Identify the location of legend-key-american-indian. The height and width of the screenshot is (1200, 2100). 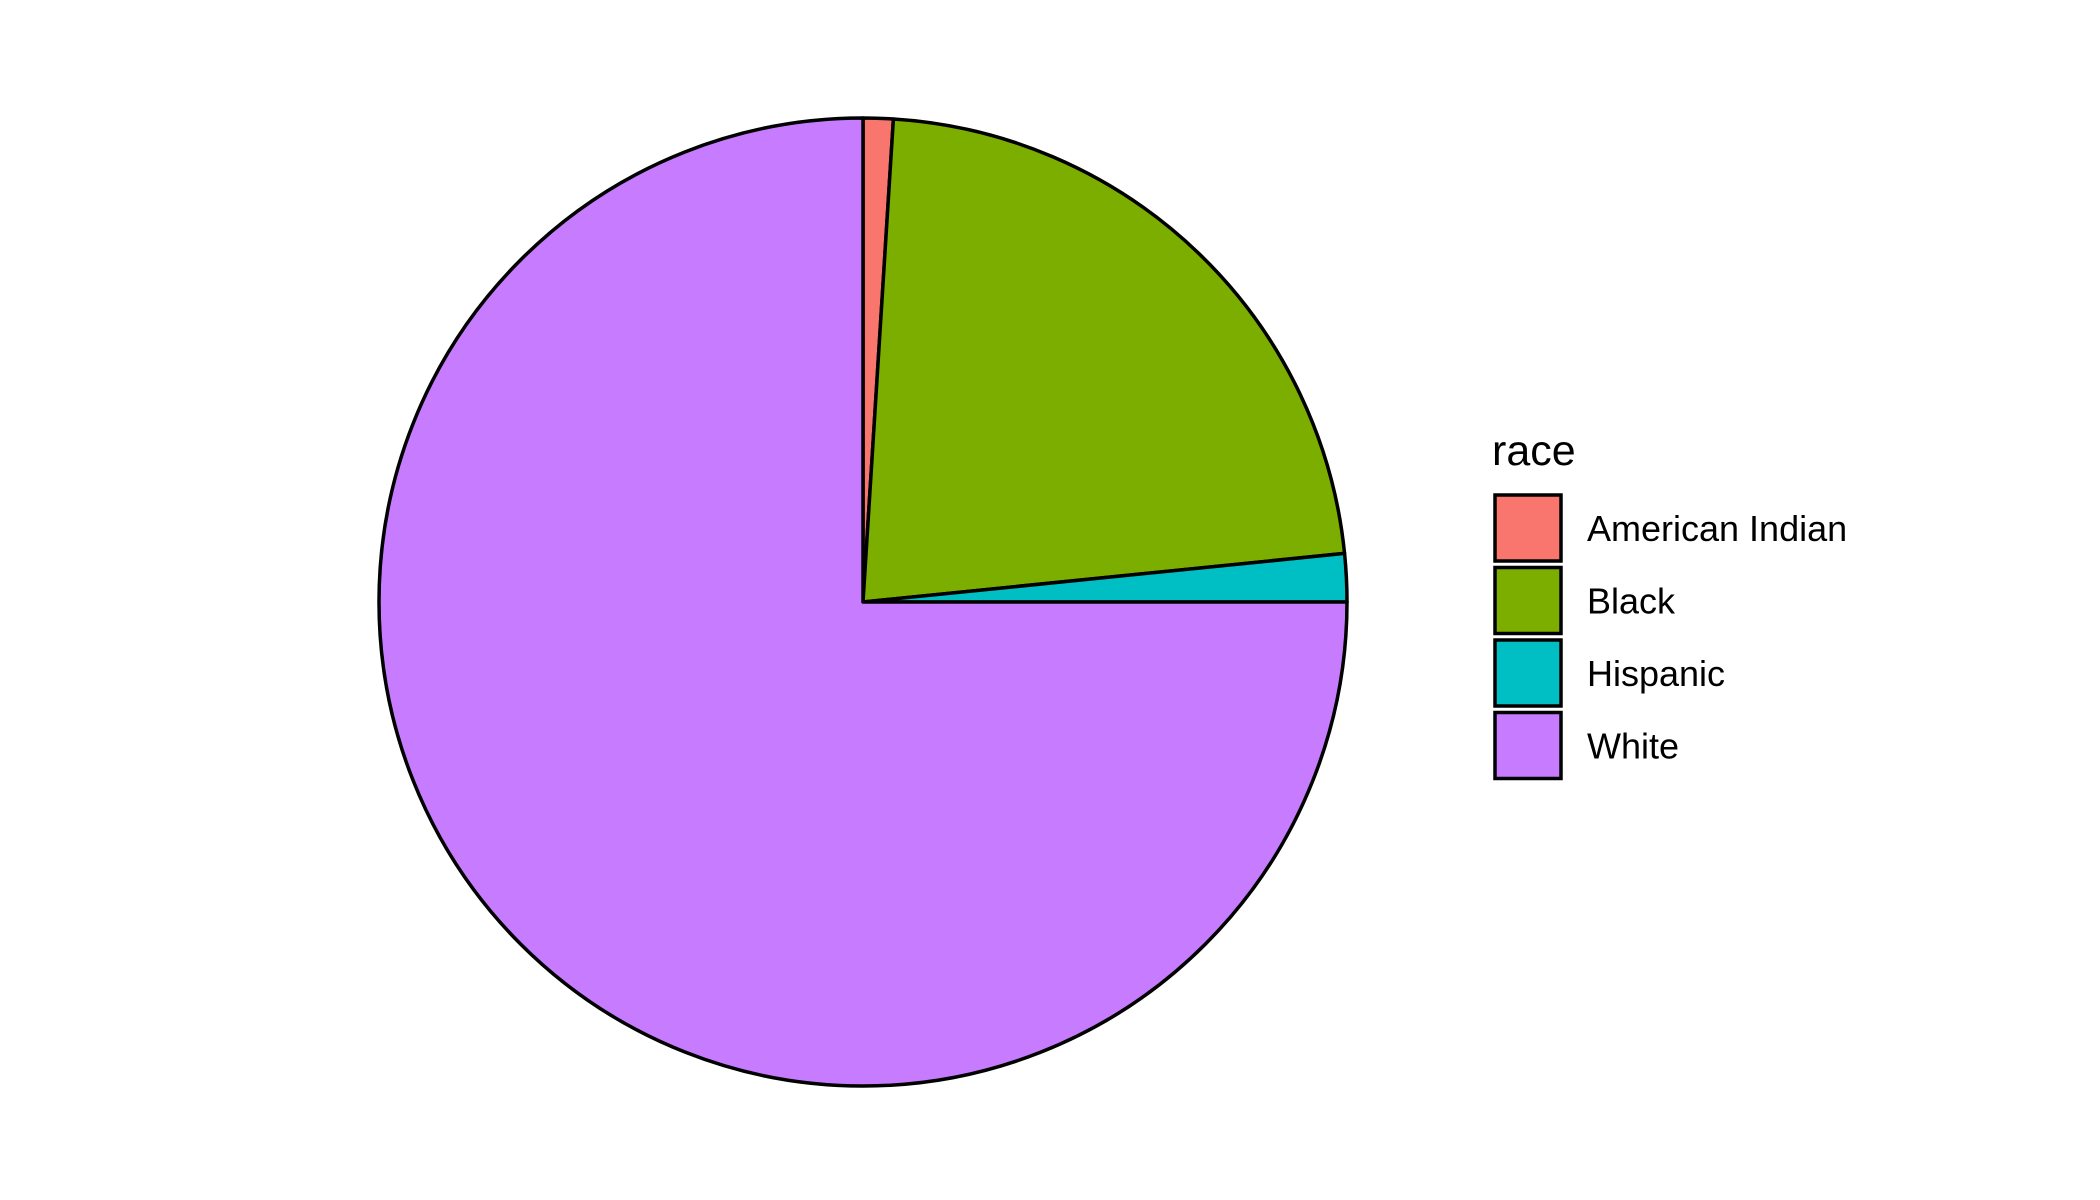
(1528, 528).